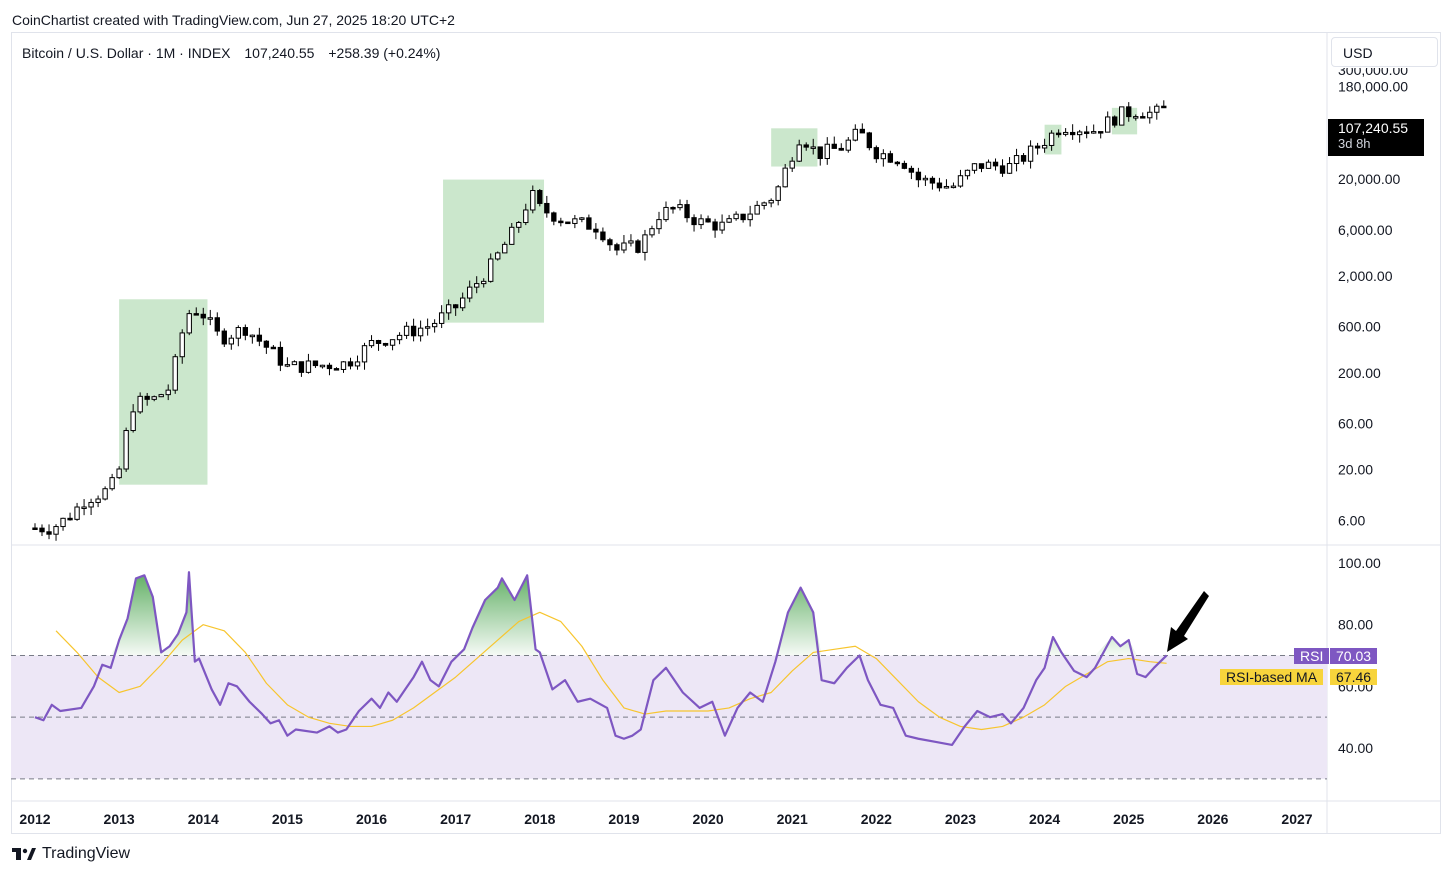 Image resolution: width=1456 pixels, height=877 pixels. I want to click on arrow-annotation-icon, so click(1188, 621).